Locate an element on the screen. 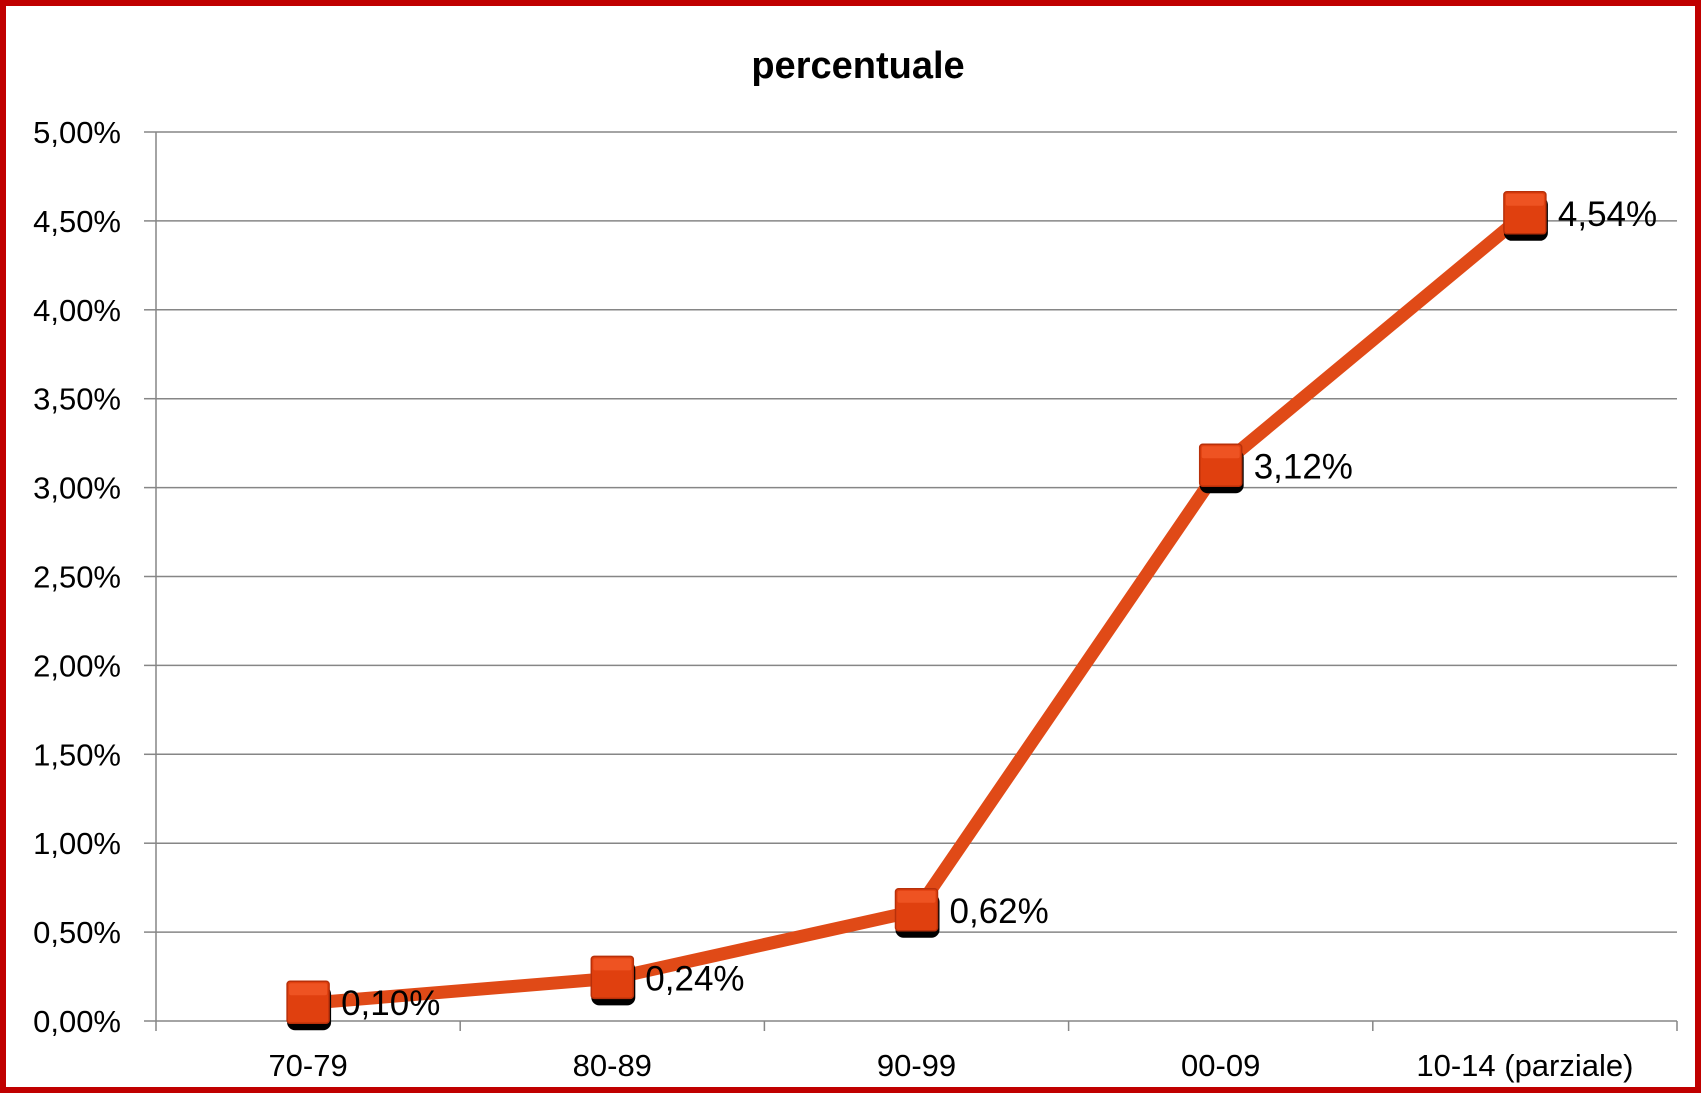 This screenshot has height=1099, width=1701. data-label: 0,24% is located at coordinates (694, 978).